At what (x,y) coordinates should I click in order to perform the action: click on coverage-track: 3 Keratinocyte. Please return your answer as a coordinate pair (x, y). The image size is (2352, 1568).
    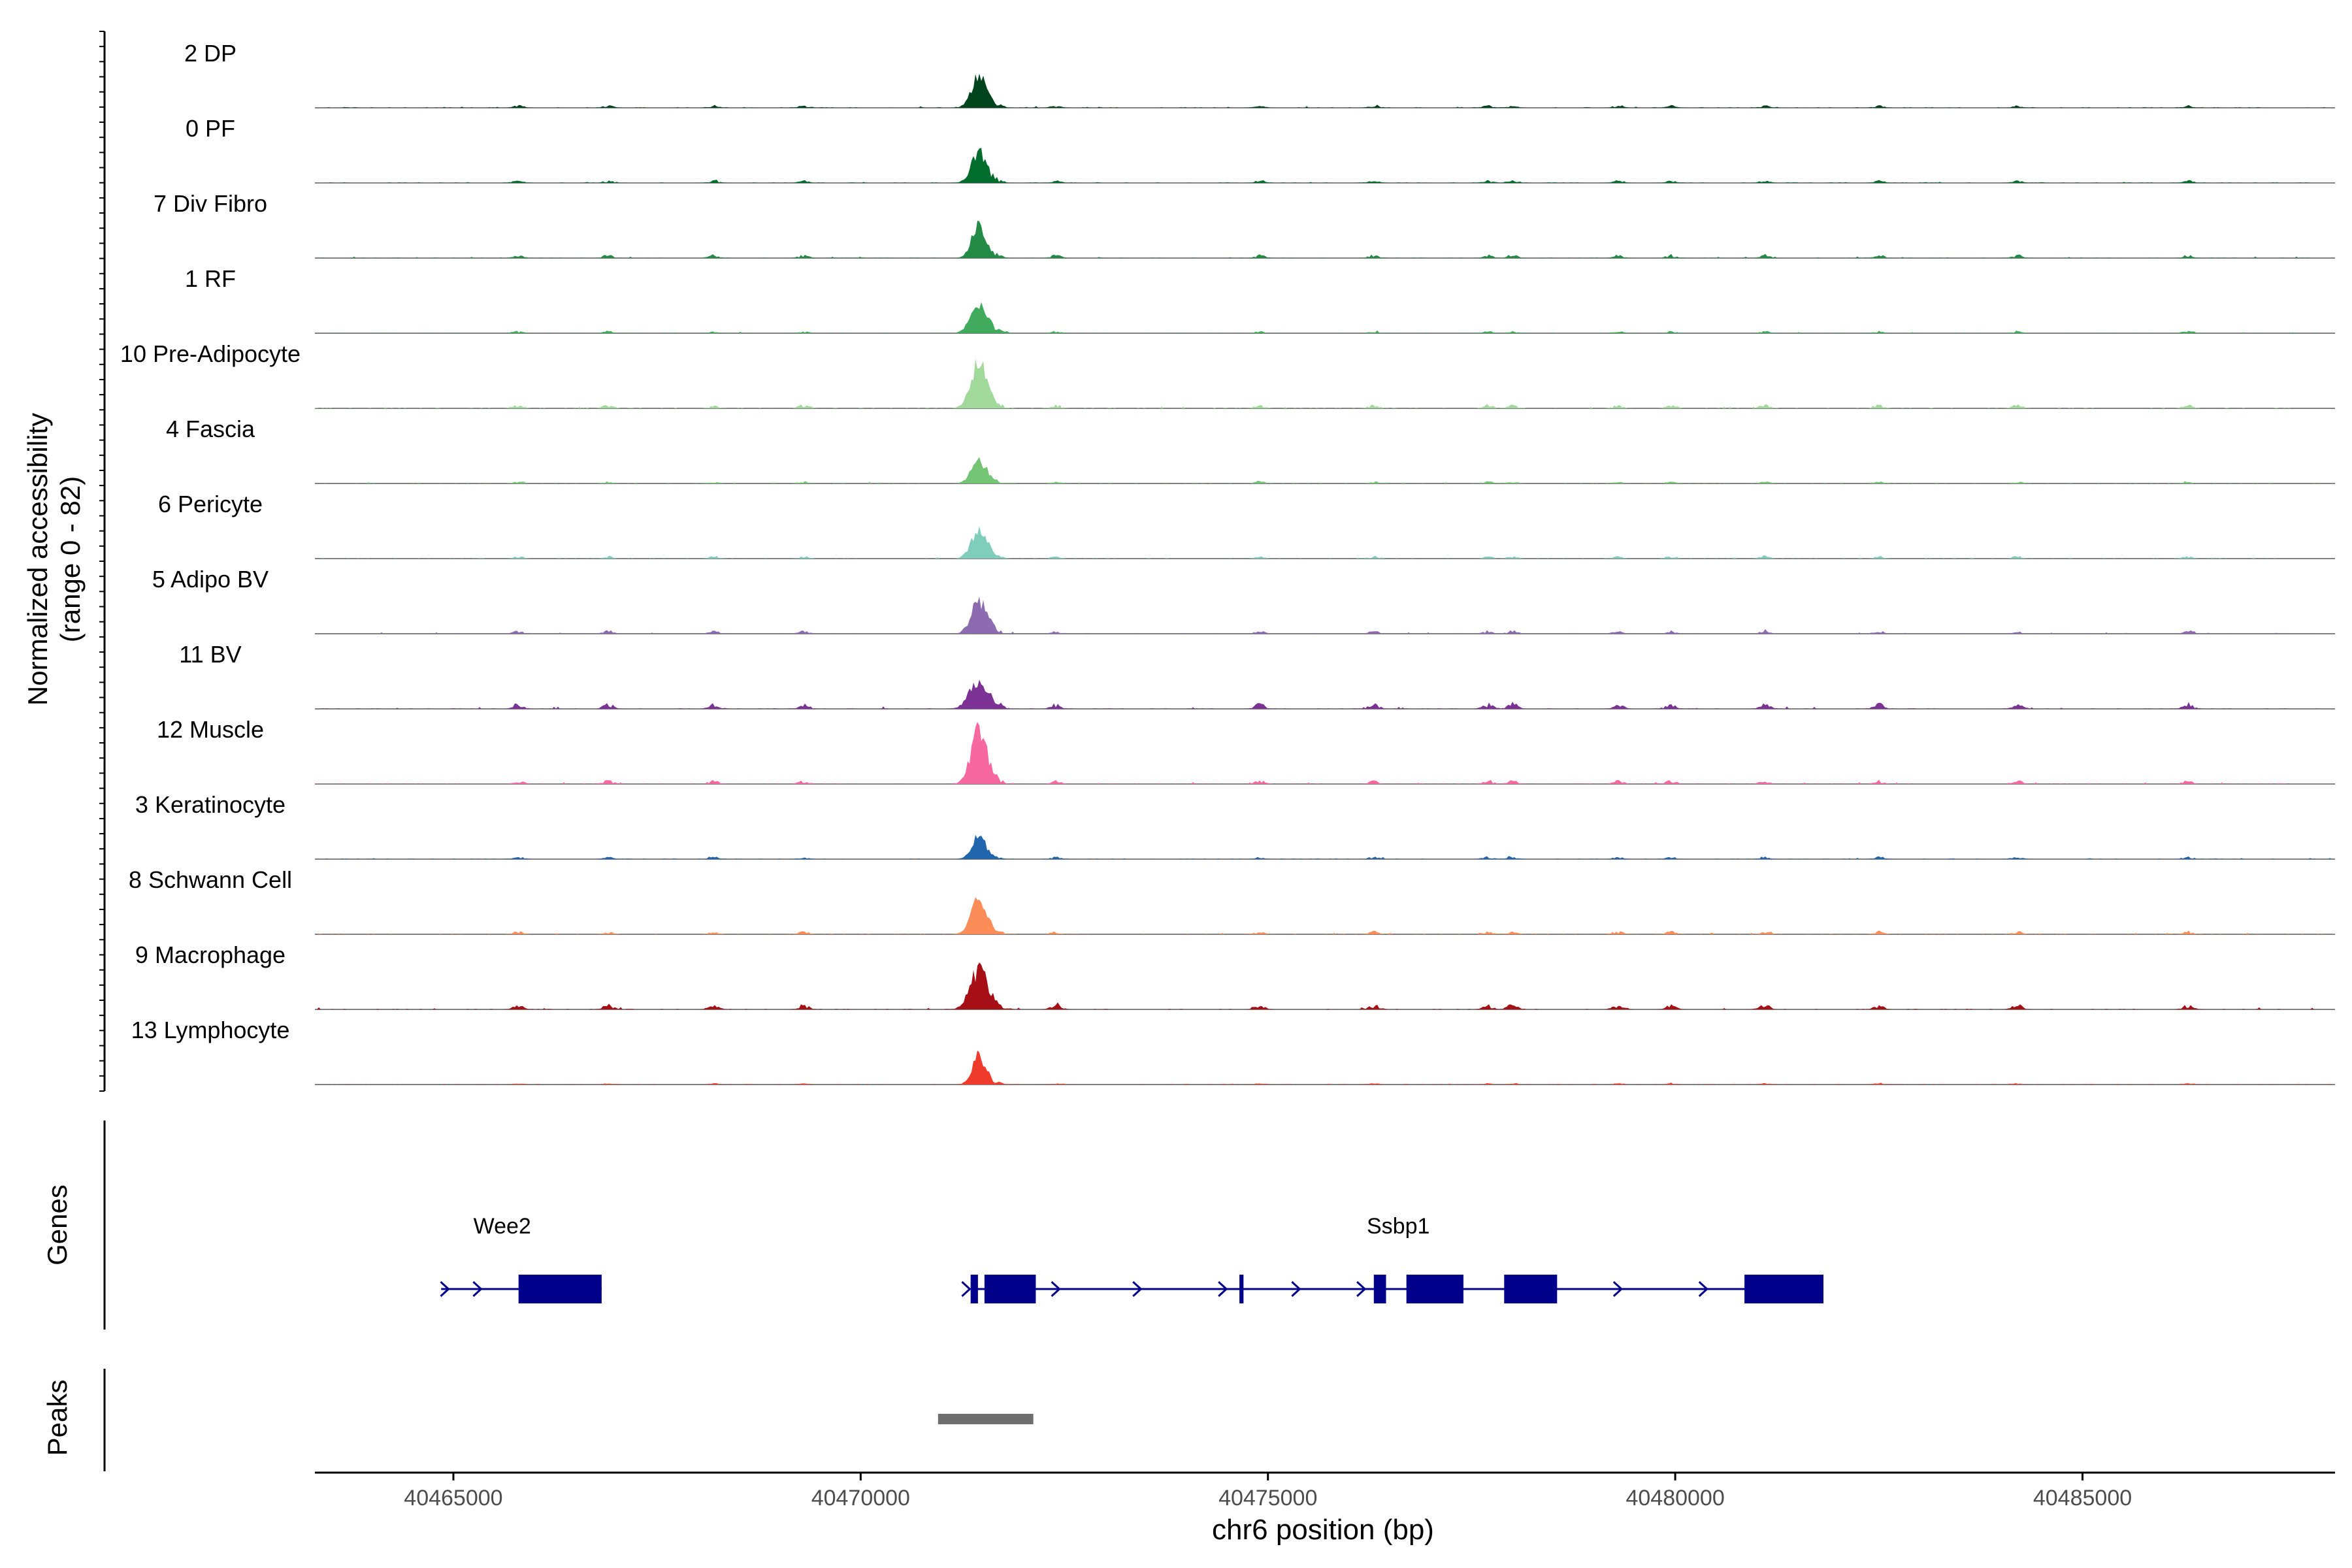
    Looking at the image, I should click on (1235, 825).